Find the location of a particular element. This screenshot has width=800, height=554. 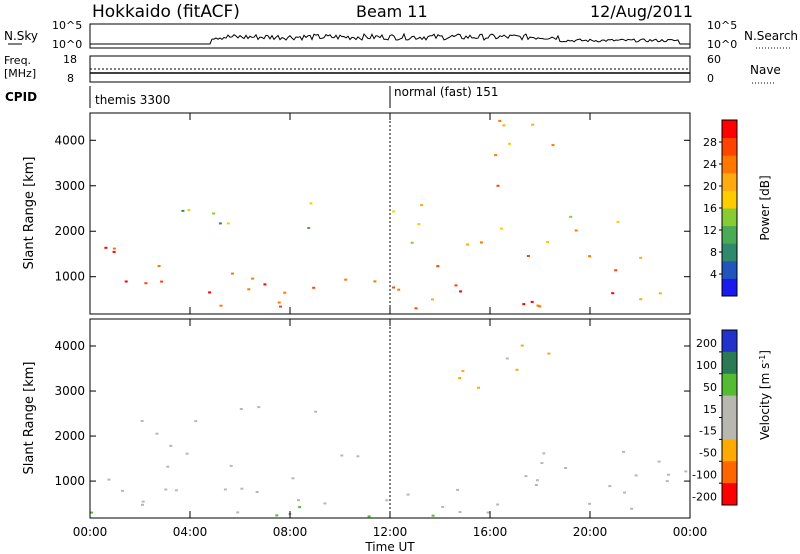

noise-left-label: N.Sky is located at coordinates (21, 36).